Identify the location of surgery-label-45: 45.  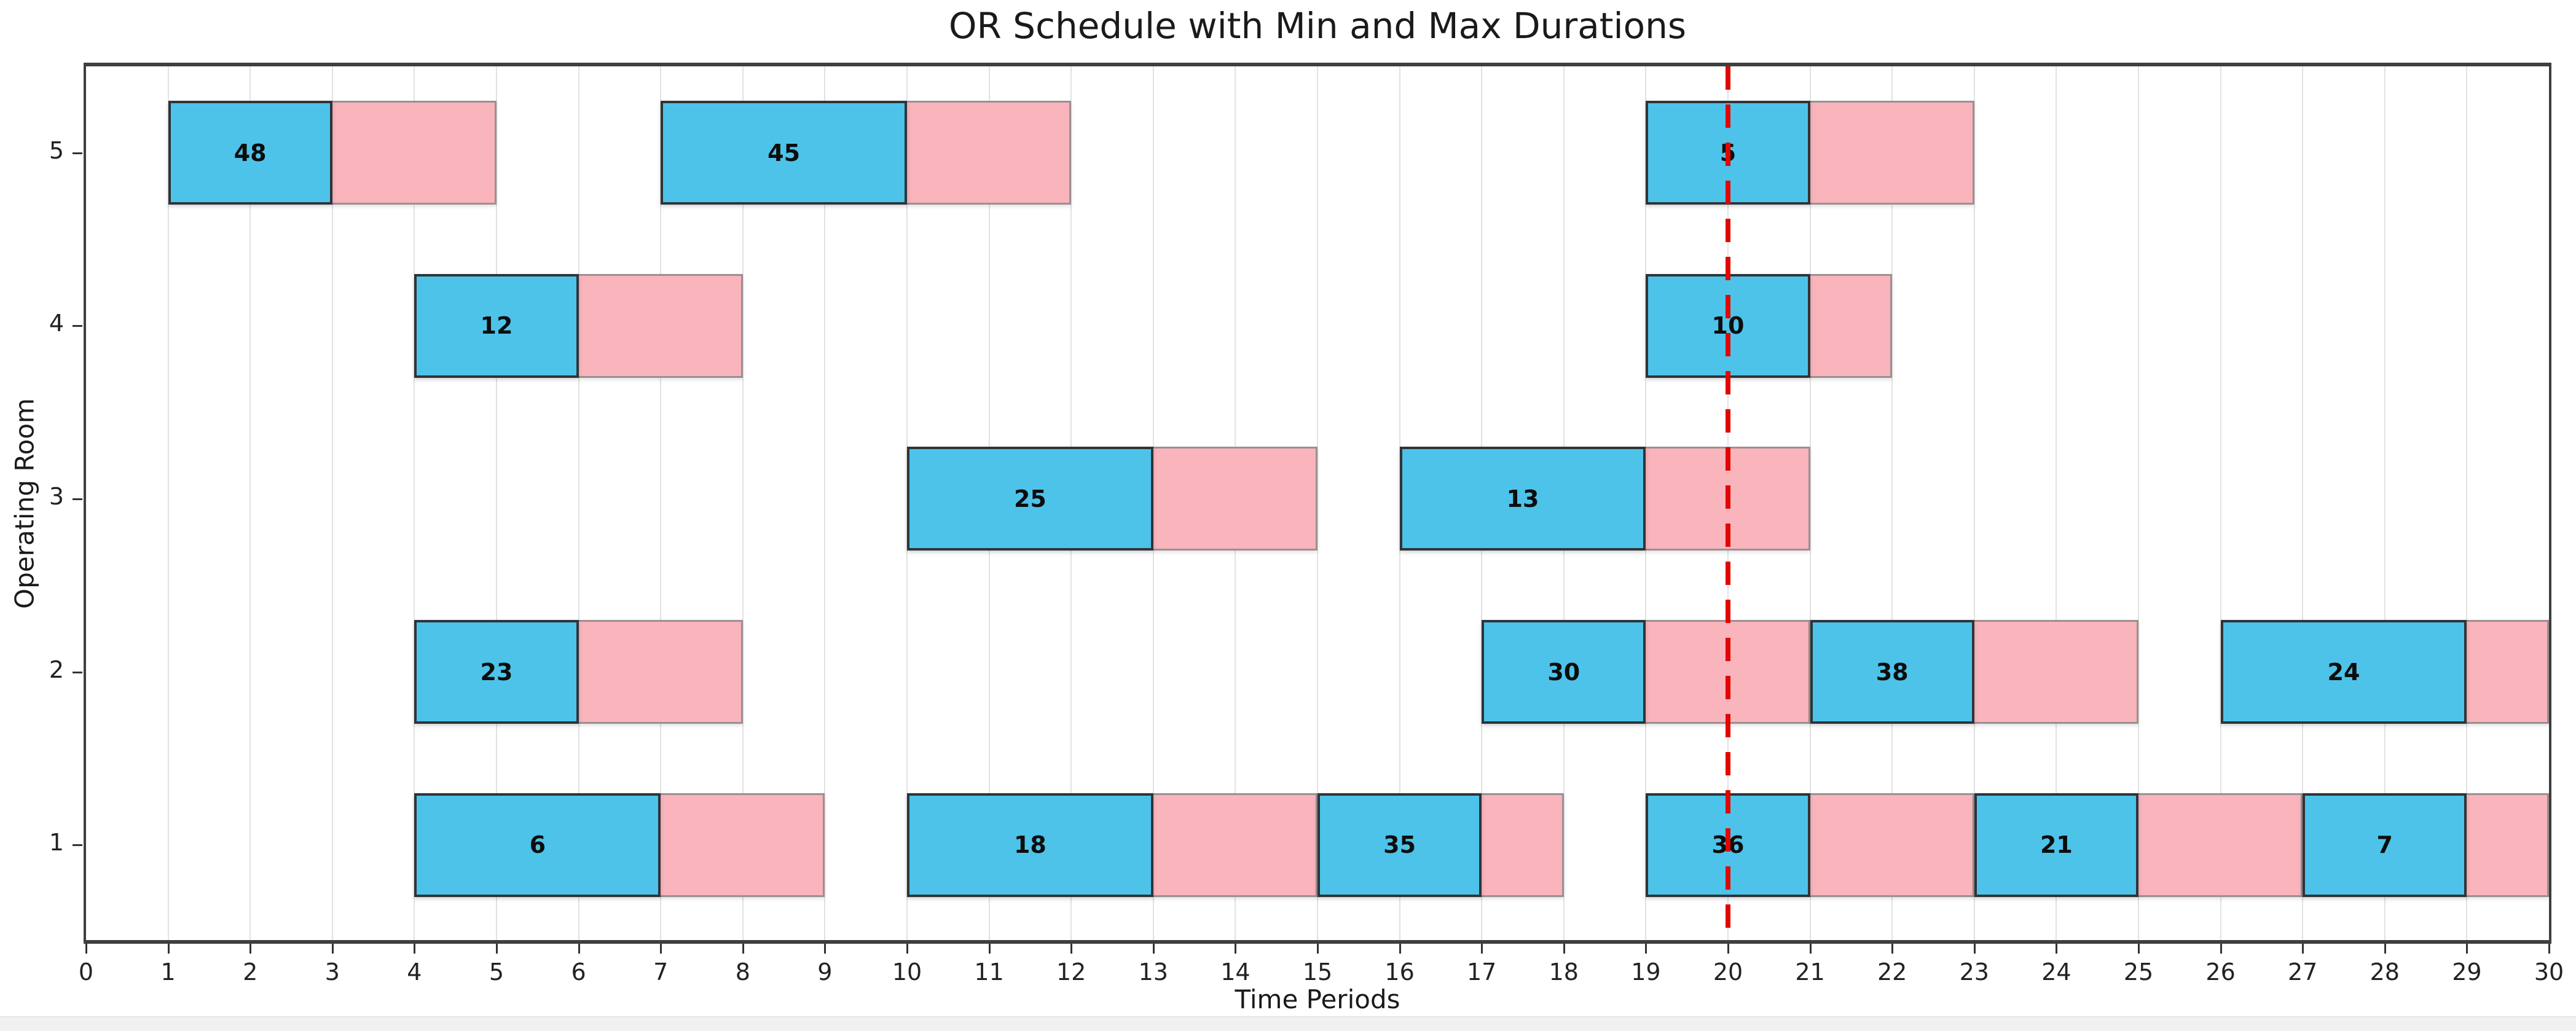
(784, 153).